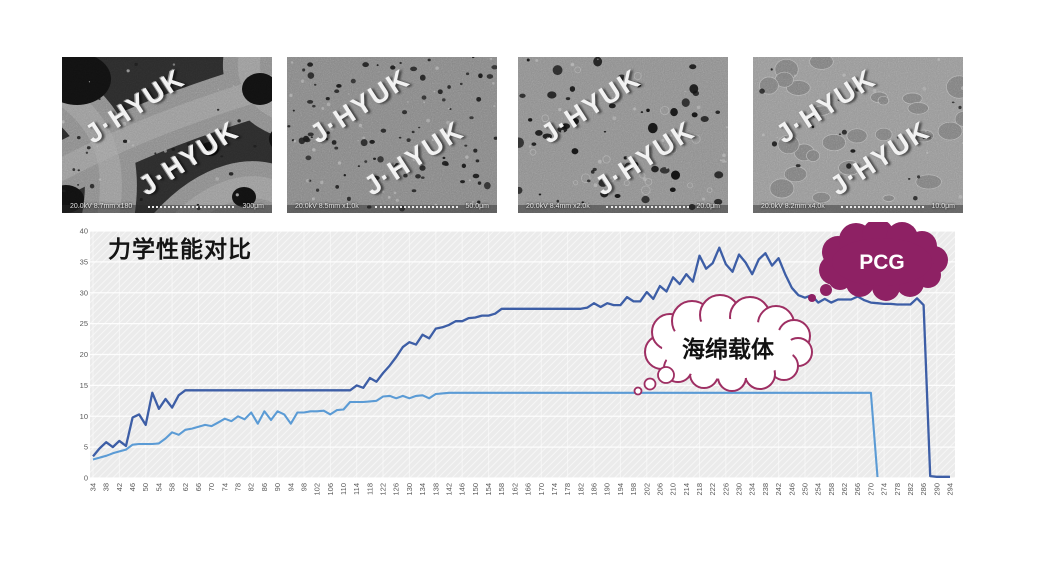 This screenshot has height=584, width=1040. Describe the element at coordinates (145, 487) in the screenshot. I see `x-axis-tick-label: 50` at that location.